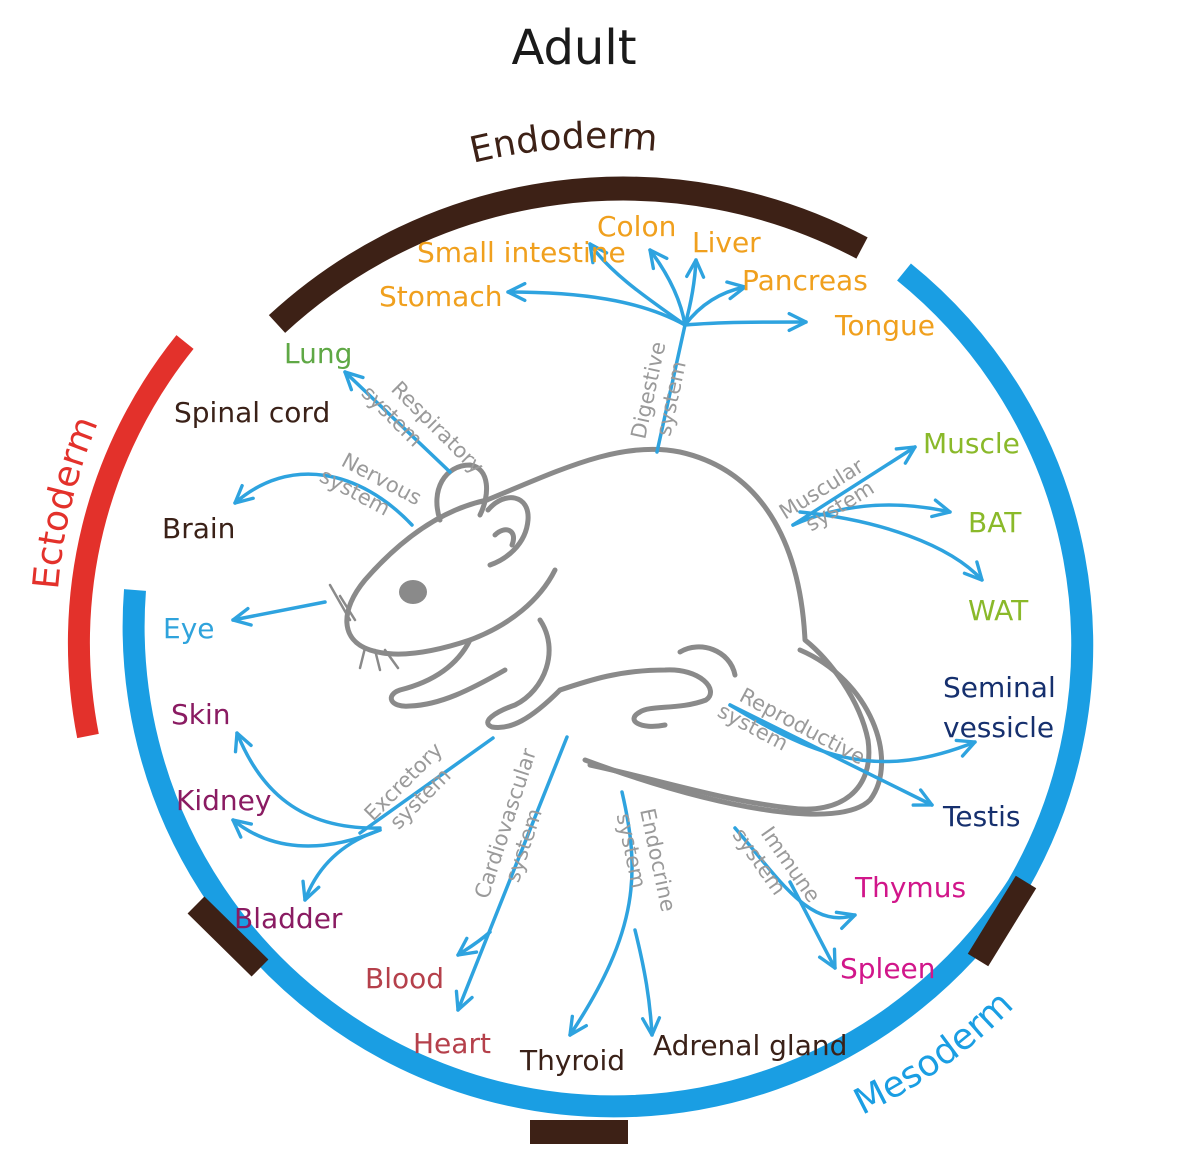 The width and height of the screenshot is (1182, 1175). What do you see at coordinates (667, 287) in the screenshot?
I see `arrow-to-colon` at bounding box center [667, 287].